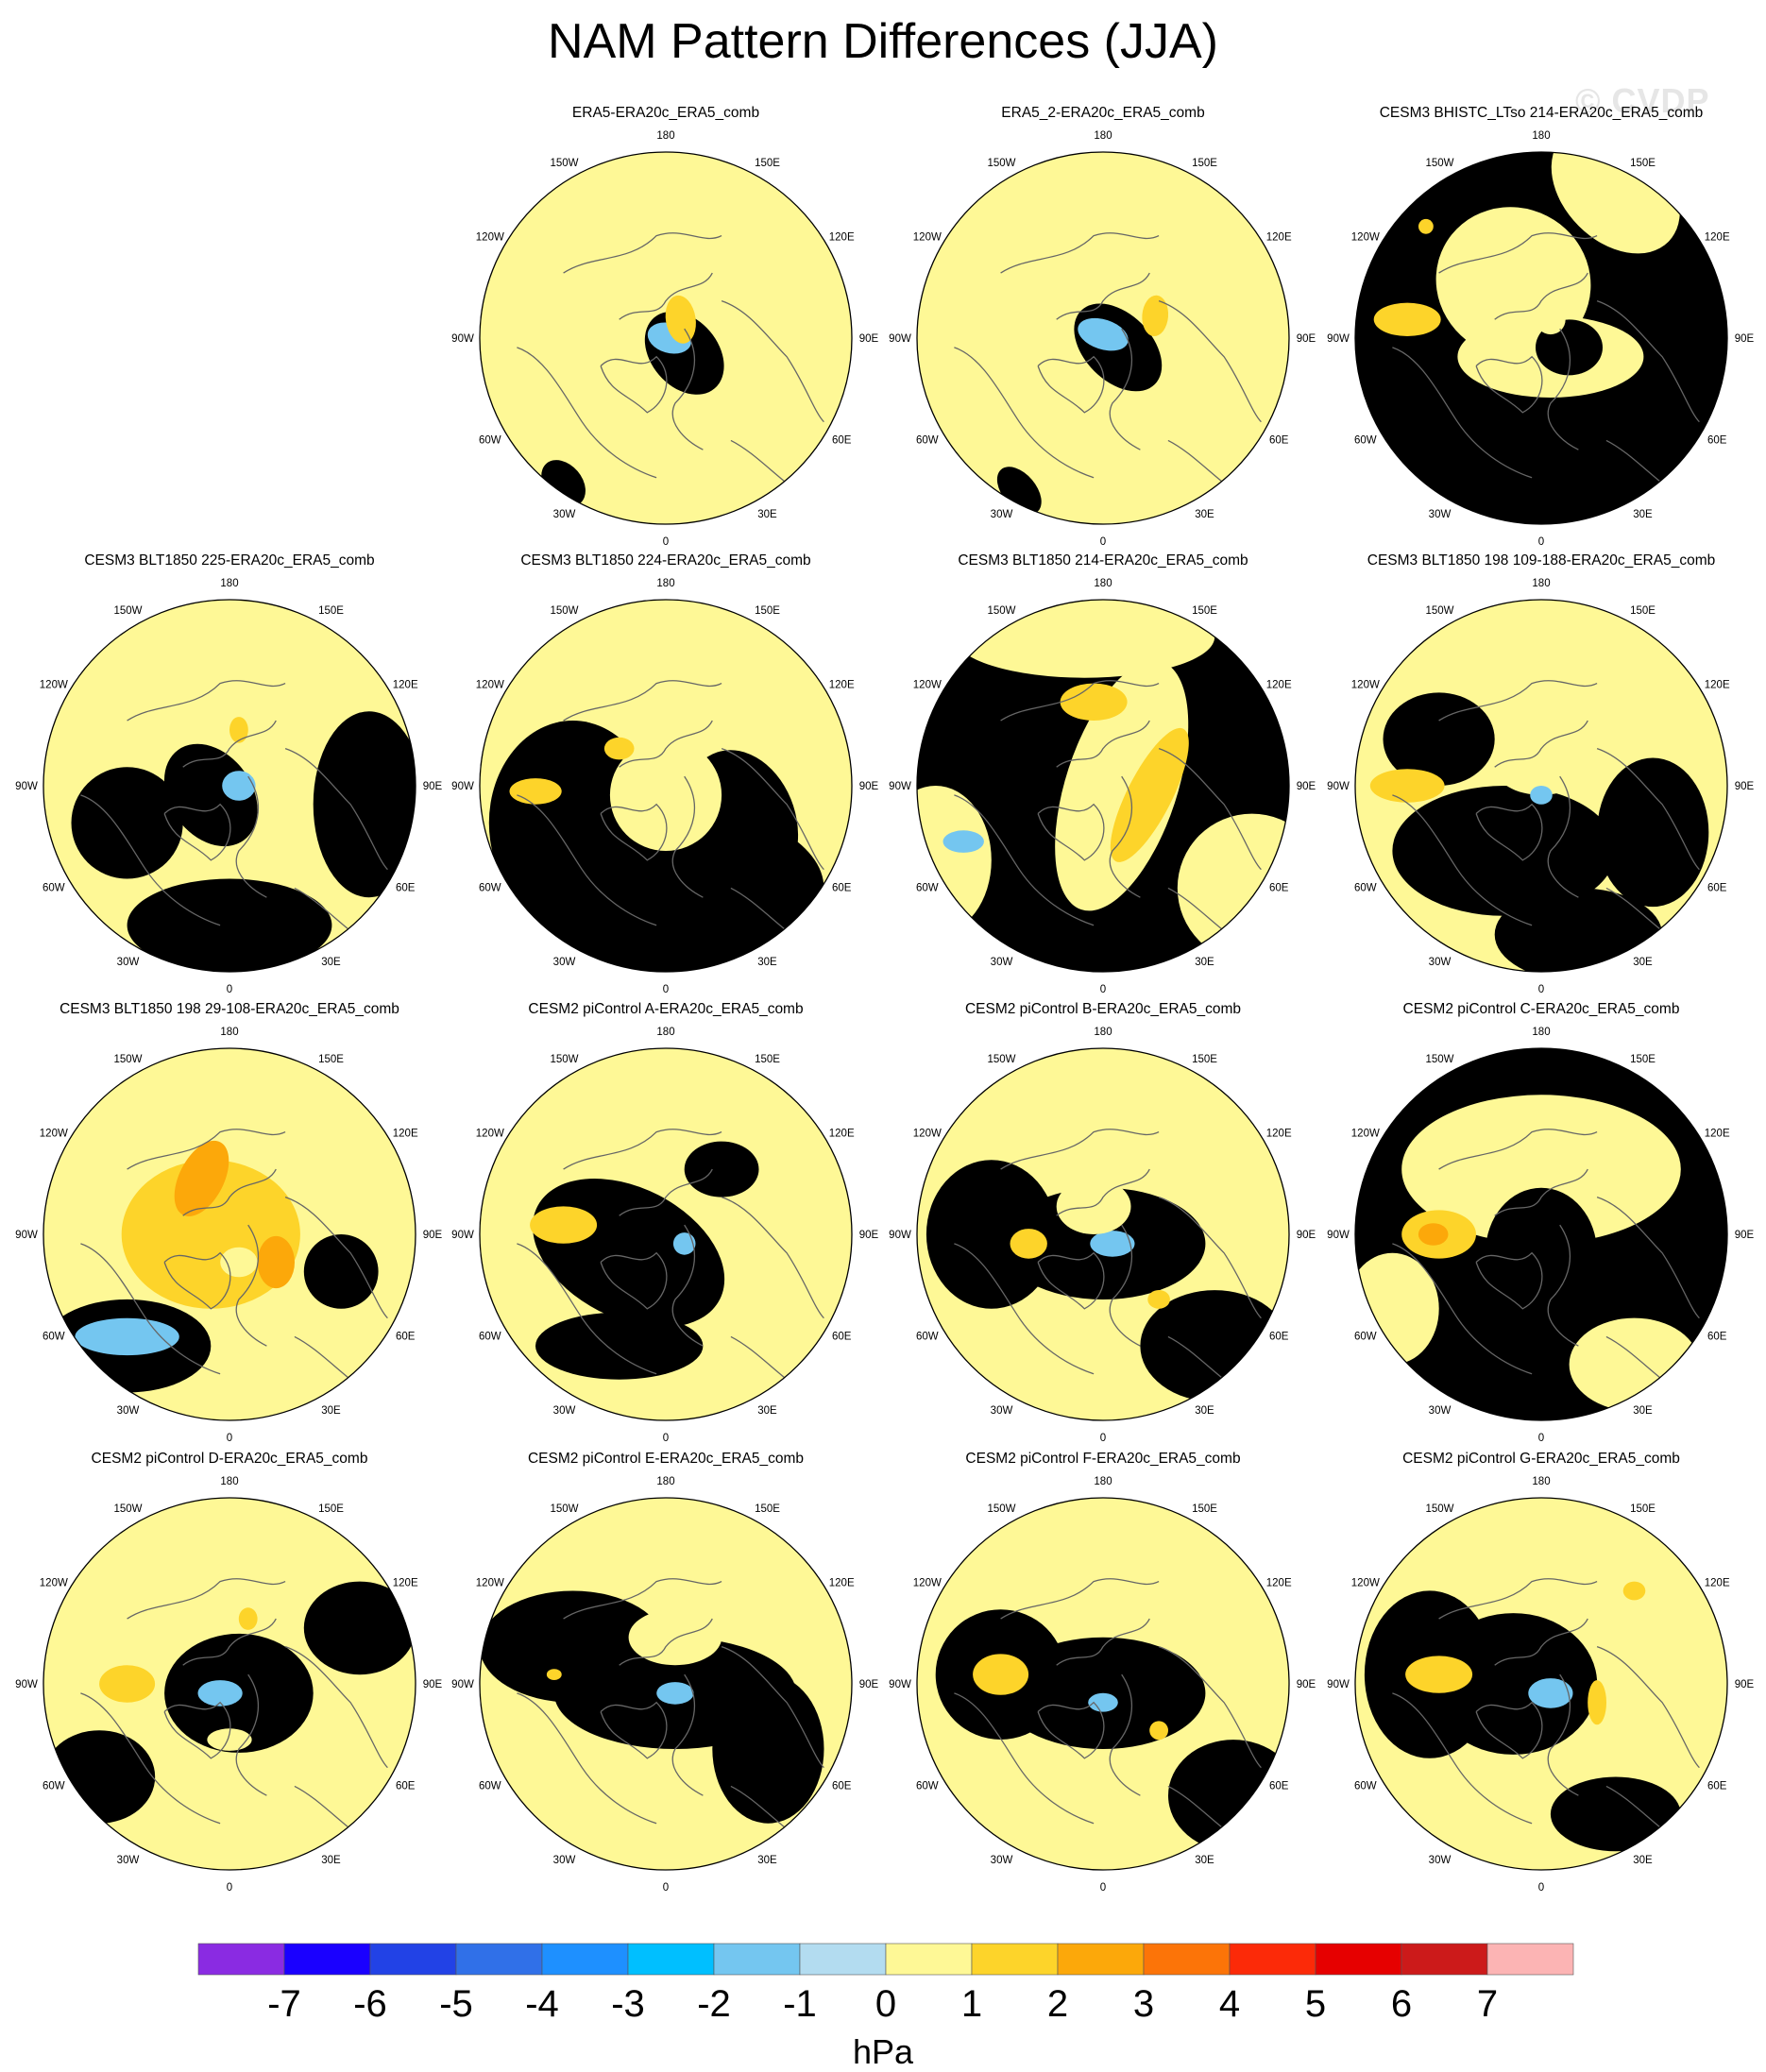 The height and width of the screenshot is (2072, 1766). I want to click on colorbar-label: -6, so click(370, 2004).